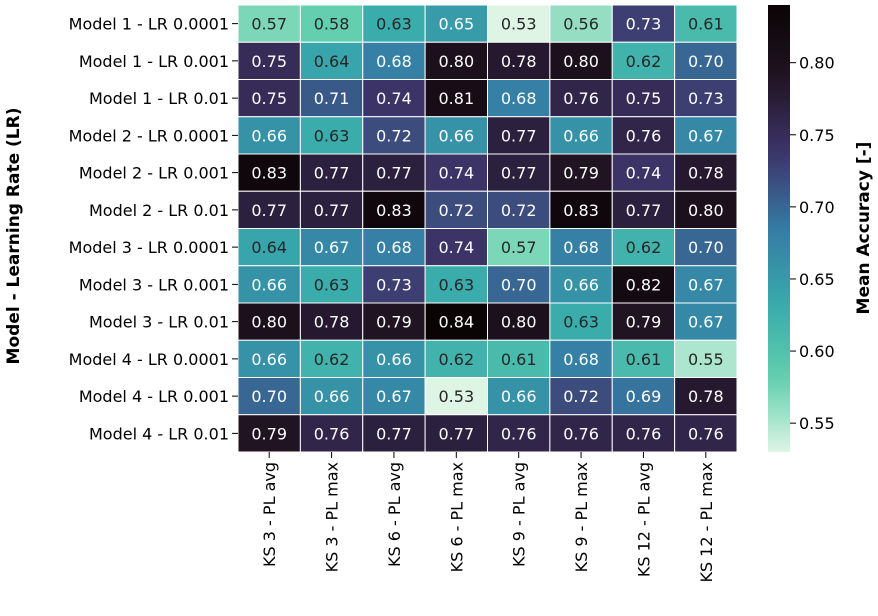 The width and height of the screenshot is (878, 616). Describe the element at coordinates (154, 396) in the screenshot. I see `row-label: Model 4 - LR 0.001` at that location.